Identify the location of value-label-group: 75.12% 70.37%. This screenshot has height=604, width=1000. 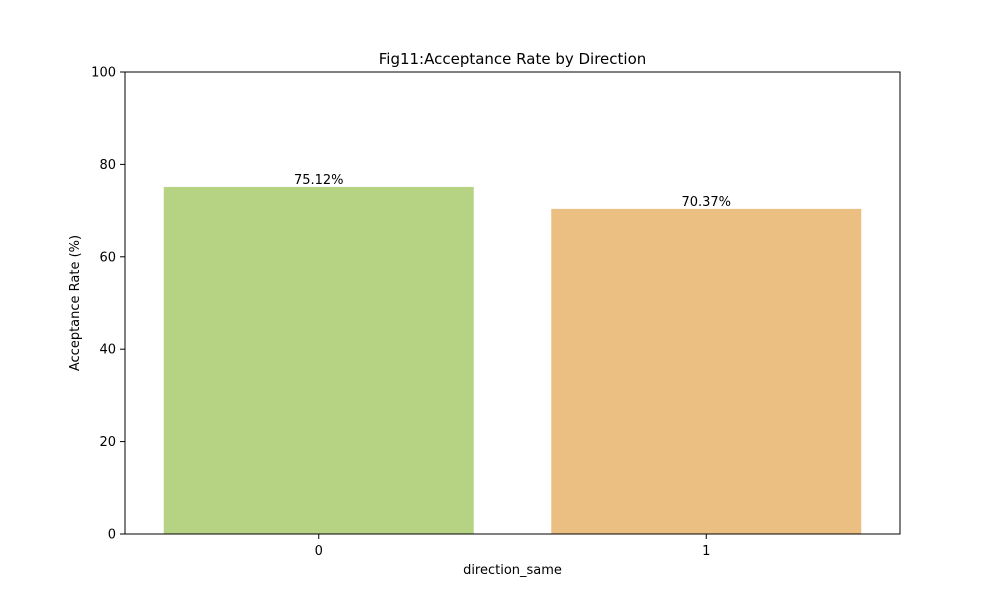
(512, 191).